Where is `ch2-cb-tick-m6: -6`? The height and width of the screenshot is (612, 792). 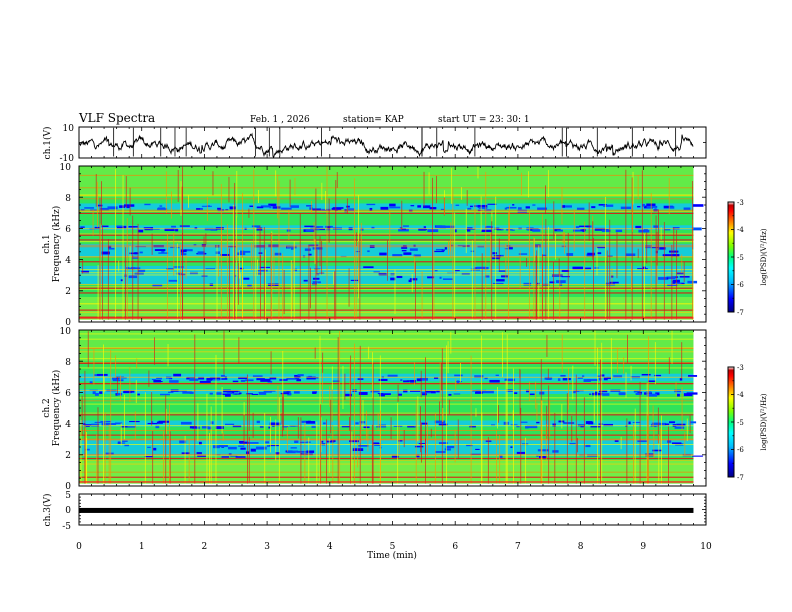
ch2-cb-tick-m6: -6 is located at coordinates (740, 450).